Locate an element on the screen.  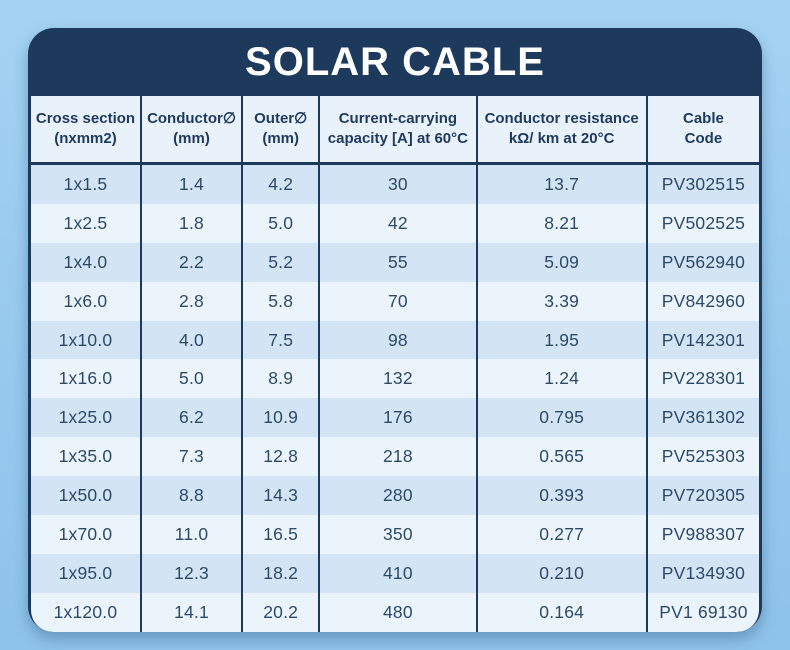
table-cell: 6.2 is located at coordinates (192, 418).